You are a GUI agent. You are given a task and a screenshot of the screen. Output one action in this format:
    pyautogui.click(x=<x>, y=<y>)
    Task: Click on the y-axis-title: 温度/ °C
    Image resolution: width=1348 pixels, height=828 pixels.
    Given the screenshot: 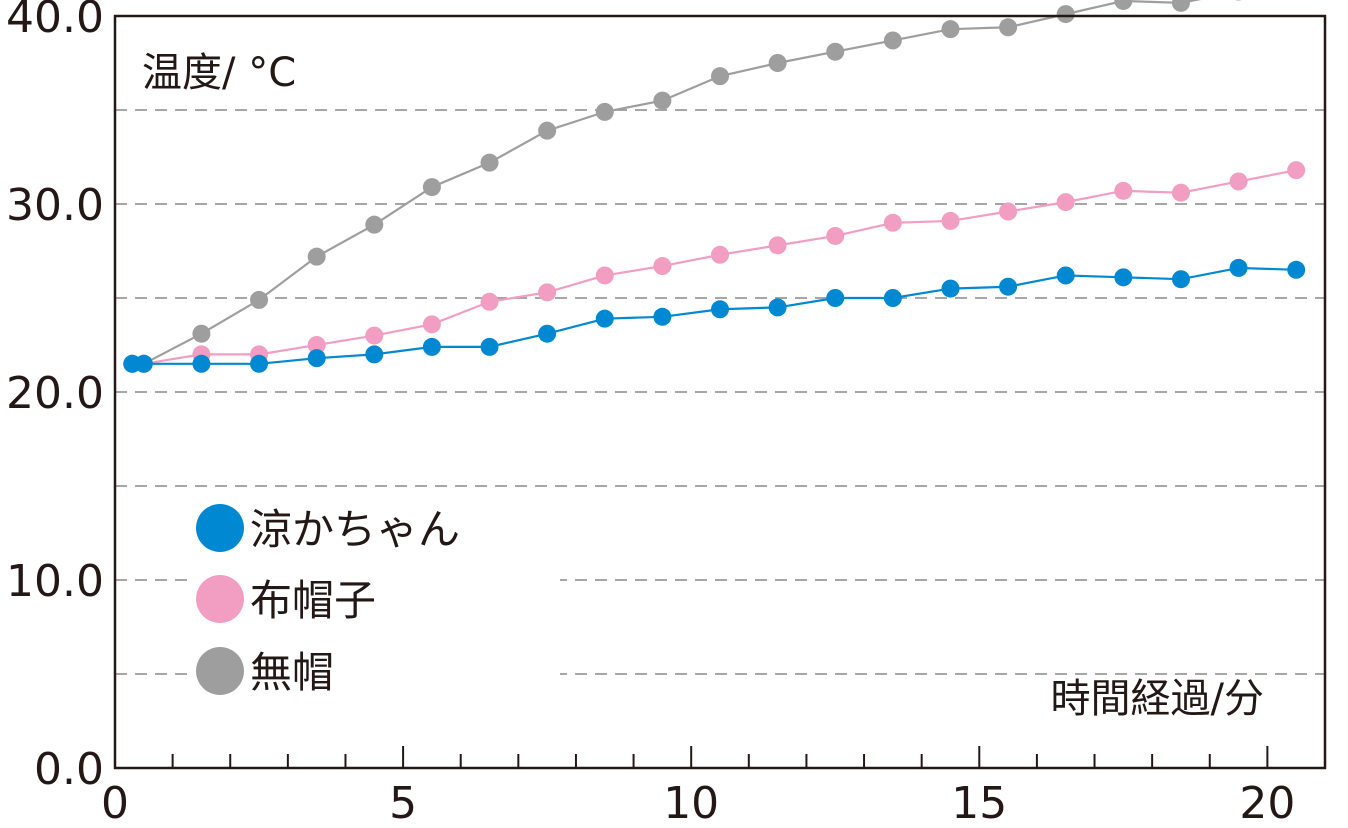 What is the action you would take?
    pyautogui.click(x=219, y=73)
    